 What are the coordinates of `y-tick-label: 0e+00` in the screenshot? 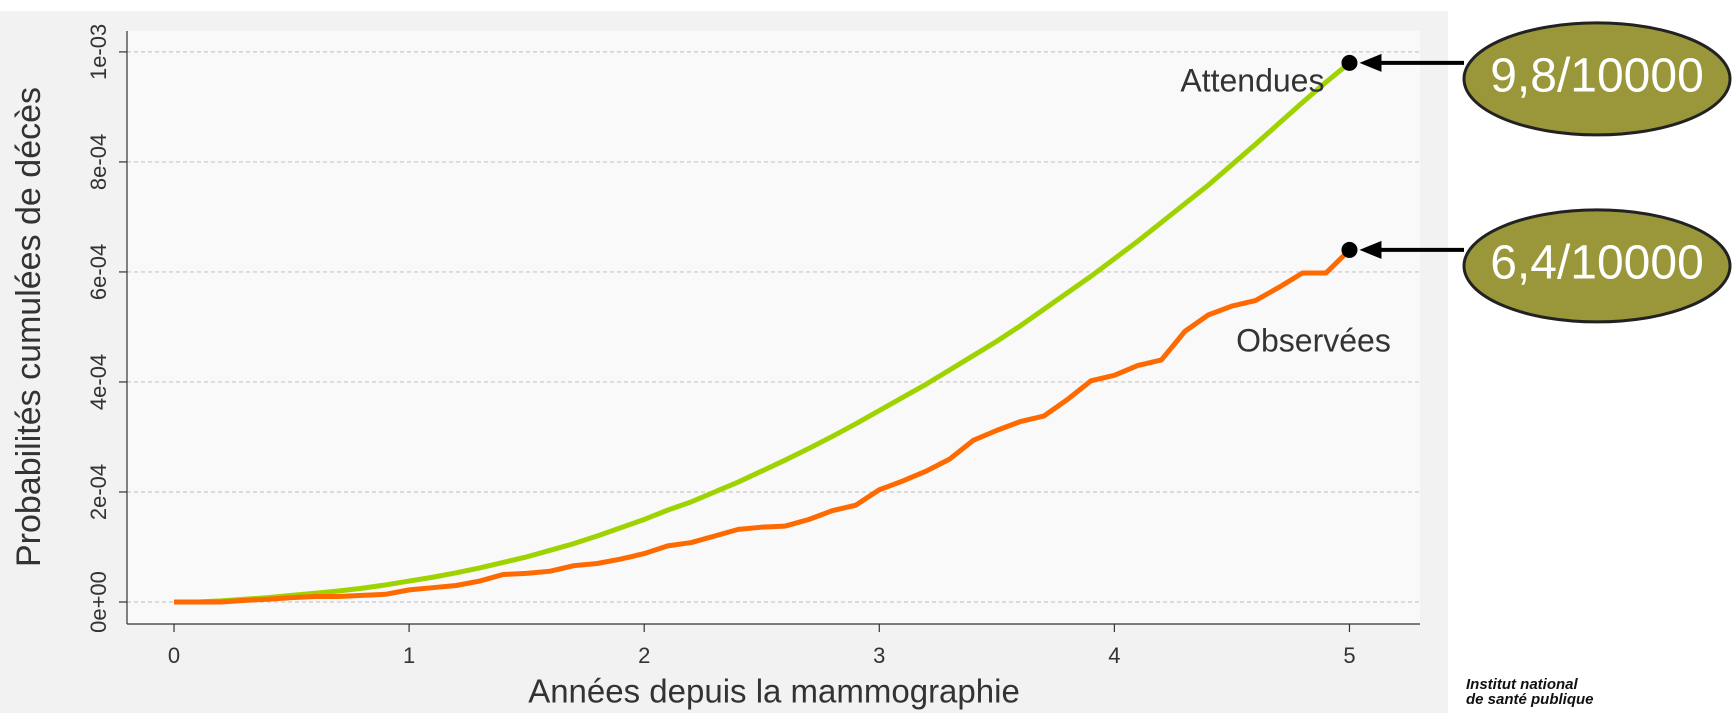 It's located at (98, 602).